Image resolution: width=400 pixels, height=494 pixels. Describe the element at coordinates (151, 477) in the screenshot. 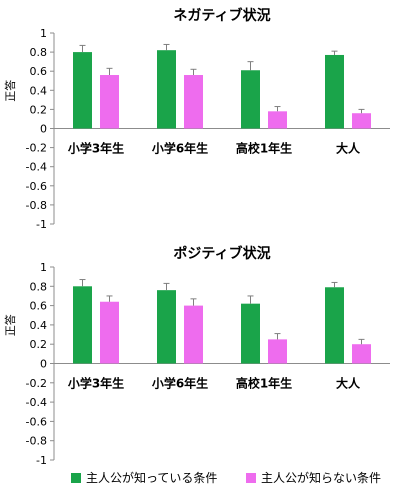

I see `legend-label-known: 主人公が知っている条件` at that location.